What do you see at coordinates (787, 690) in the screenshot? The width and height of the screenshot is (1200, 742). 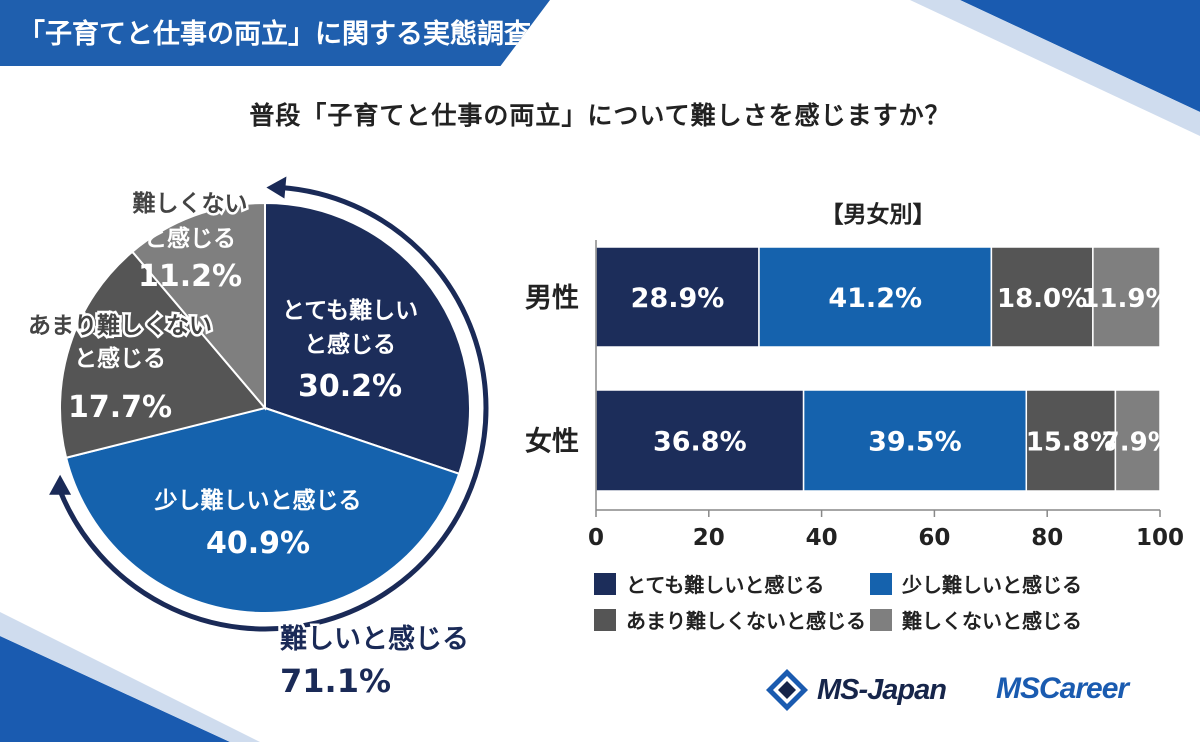 I see `ms-japan-emblem-icon` at bounding box center [787, 690].